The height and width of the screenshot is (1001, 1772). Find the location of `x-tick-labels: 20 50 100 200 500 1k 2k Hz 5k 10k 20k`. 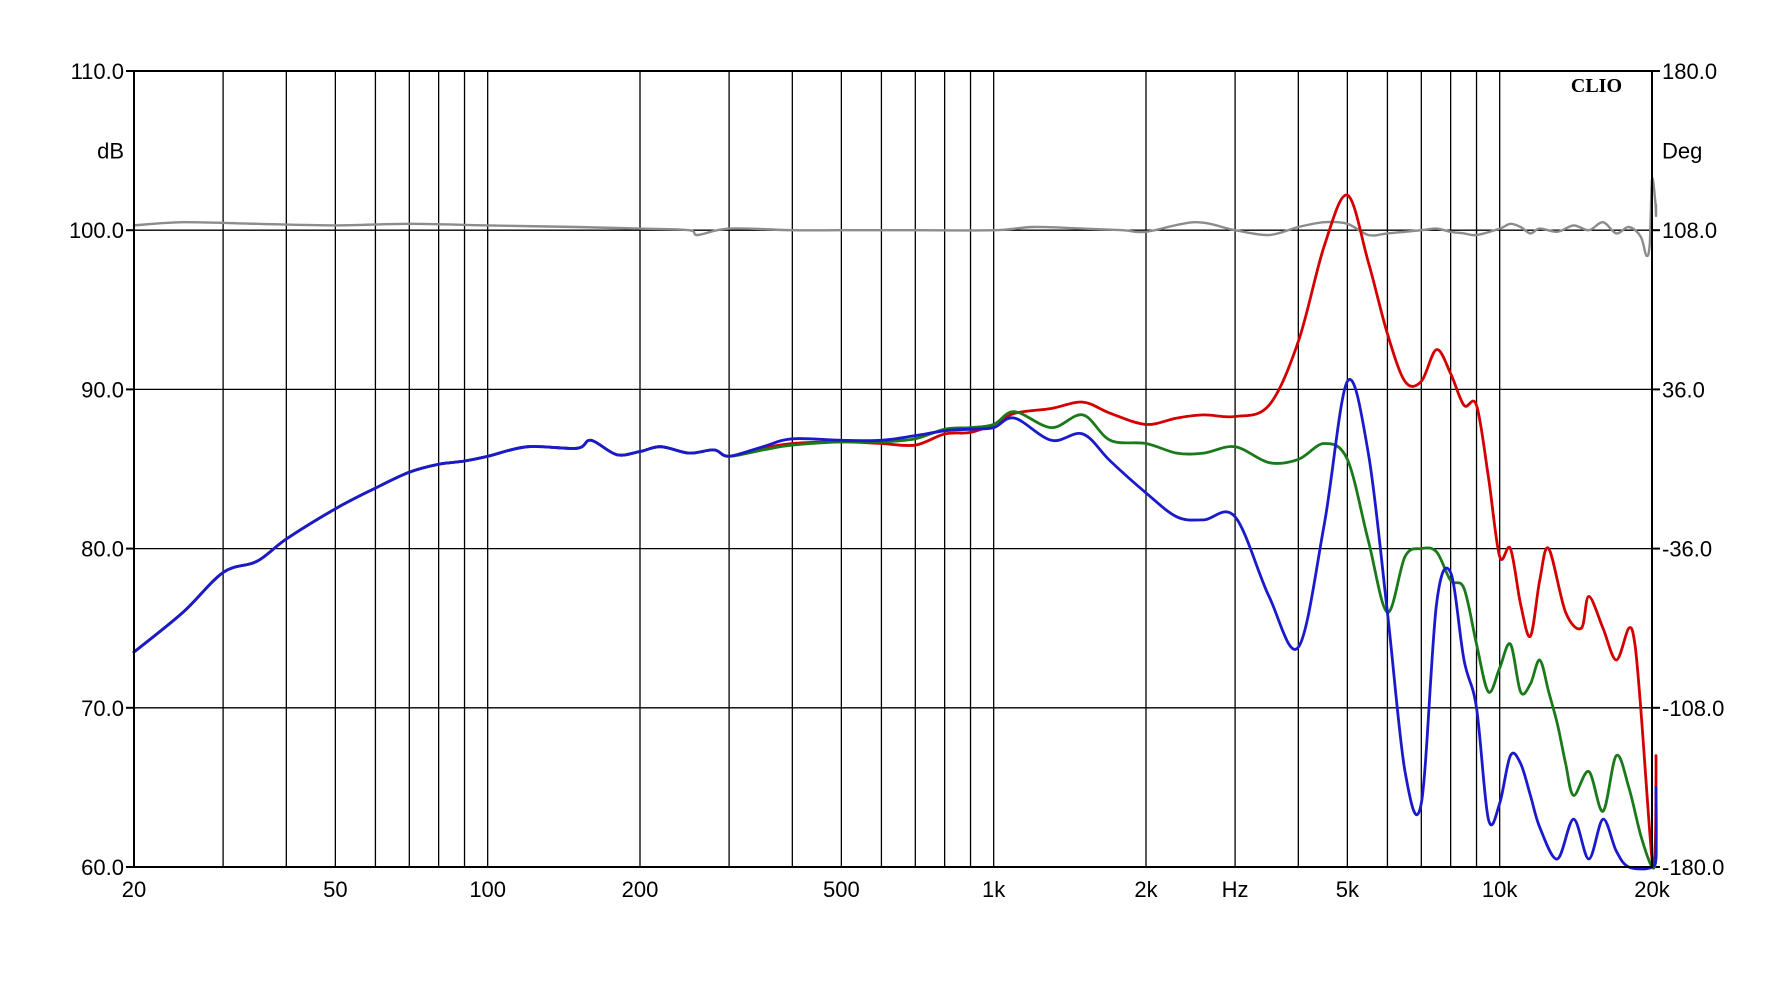

x-tick-labels: 20 50 100 200 500 1k 2k Hz 5k 10k 20k is located at coordinates (896, 889).